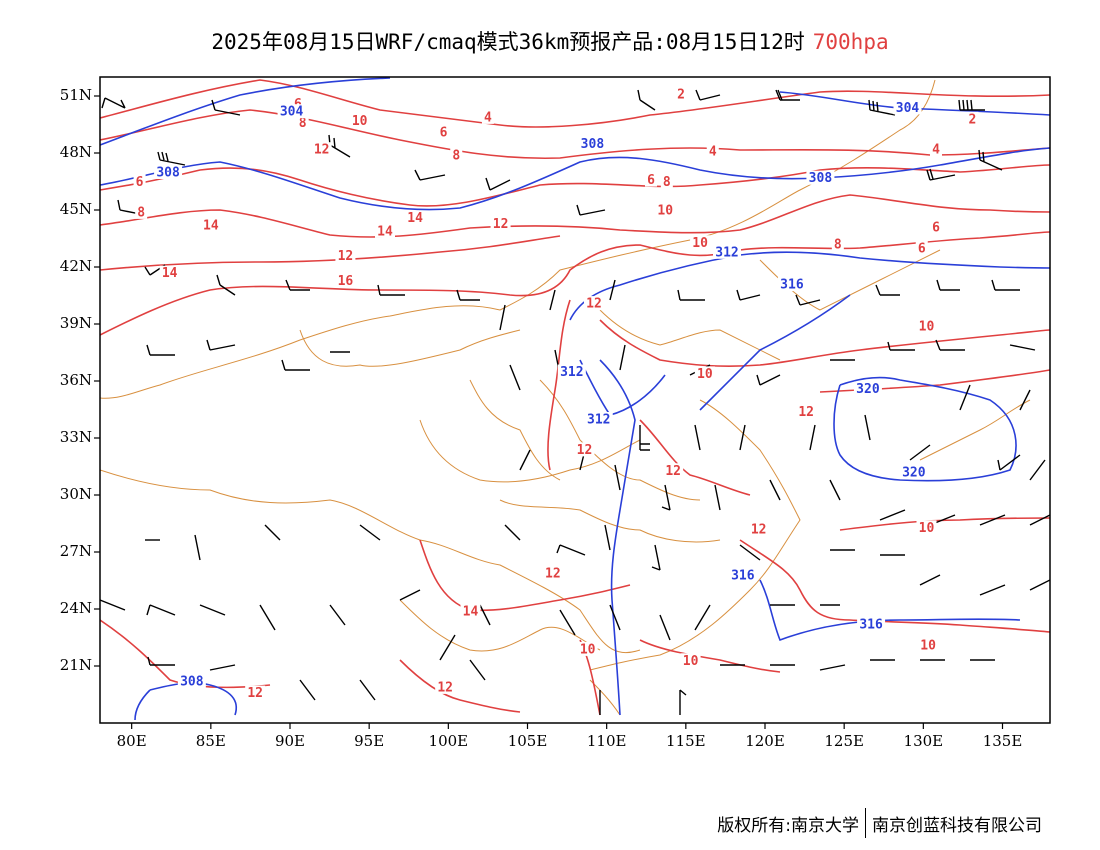  What do you see at coordinates (508, 42) in the screenshot?
I see `title-main: 2025年08月15日WRF/cmaq模式36km预报产品:08月15日12时` at bounding box center [508, 42].